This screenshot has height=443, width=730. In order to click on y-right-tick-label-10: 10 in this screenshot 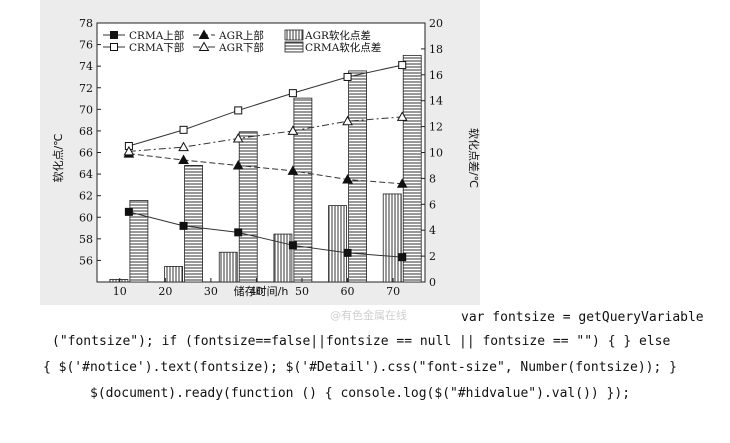, I will do `click(436, 153)`.